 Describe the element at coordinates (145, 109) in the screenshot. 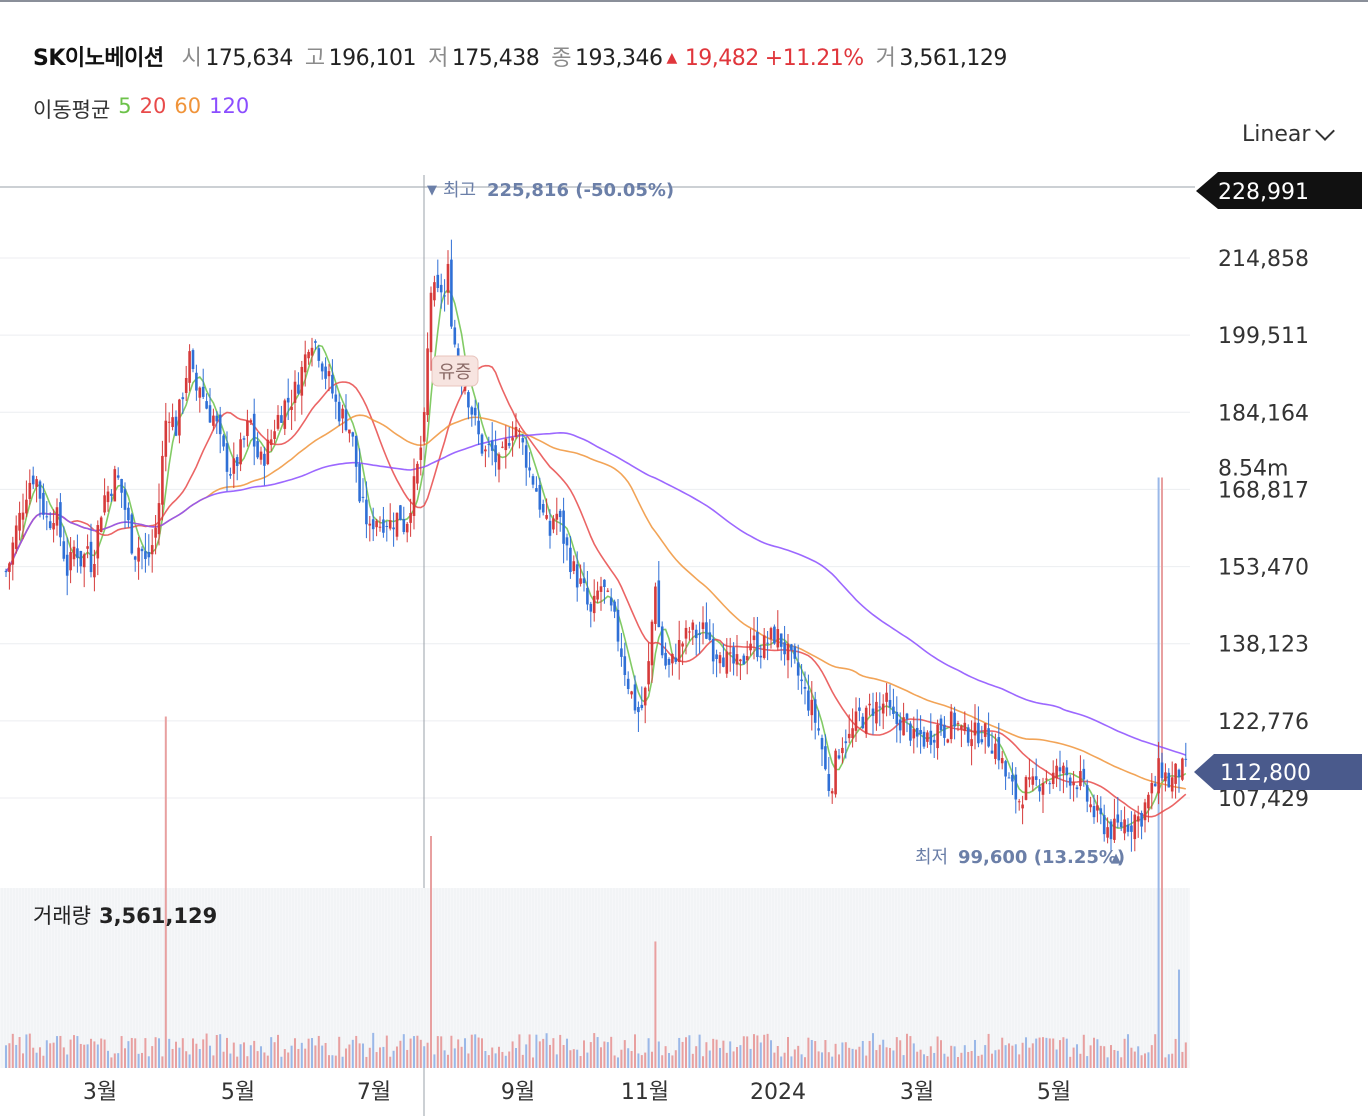

I see `moving-average-legend: 이동평균 5 20 60 120` at that location.